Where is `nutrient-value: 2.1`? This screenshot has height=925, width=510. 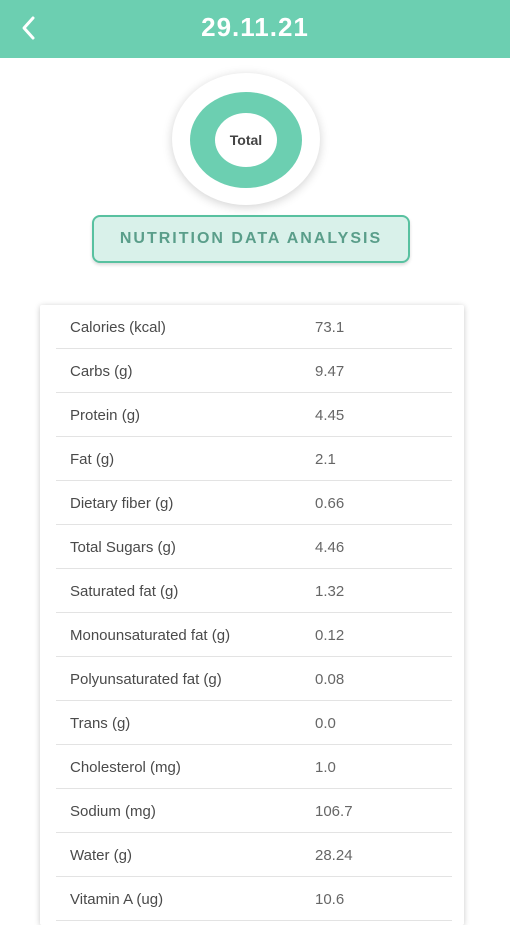 nutrient-value: 2.1 is located at coordinates (325, 459).